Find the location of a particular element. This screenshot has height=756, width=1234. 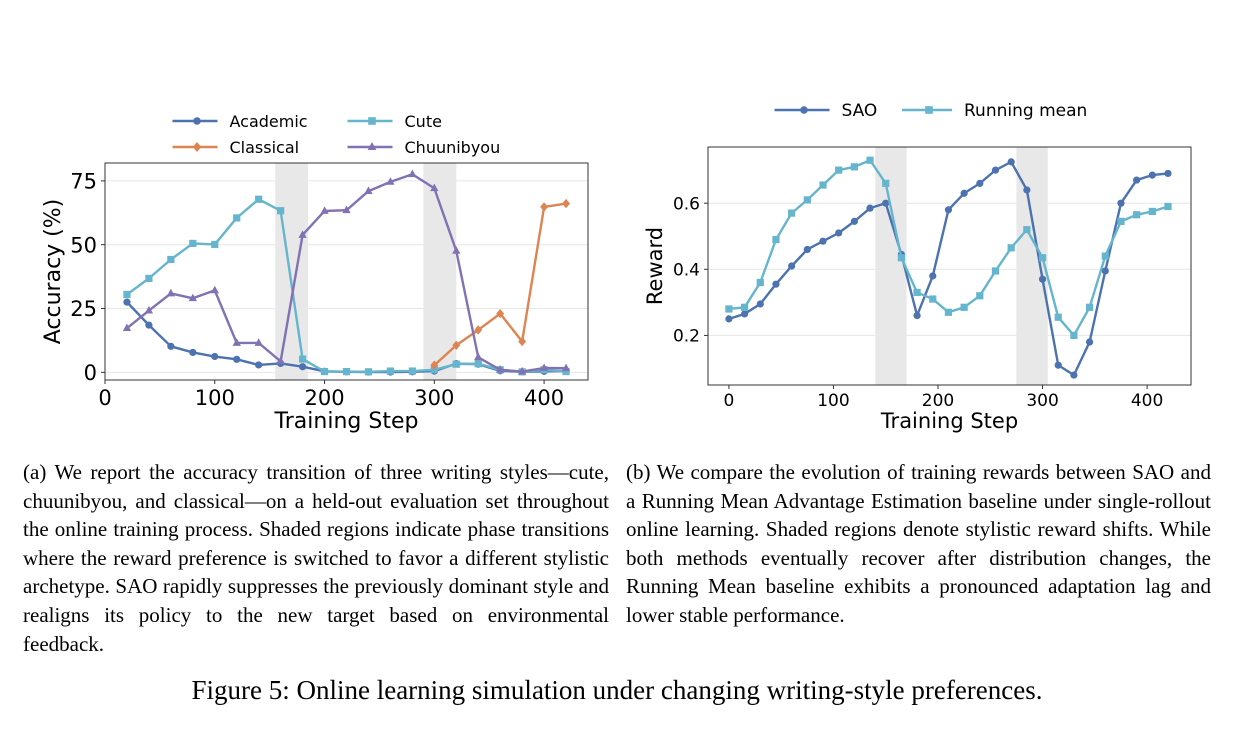

series-cute is located at coordinates (346, 285).